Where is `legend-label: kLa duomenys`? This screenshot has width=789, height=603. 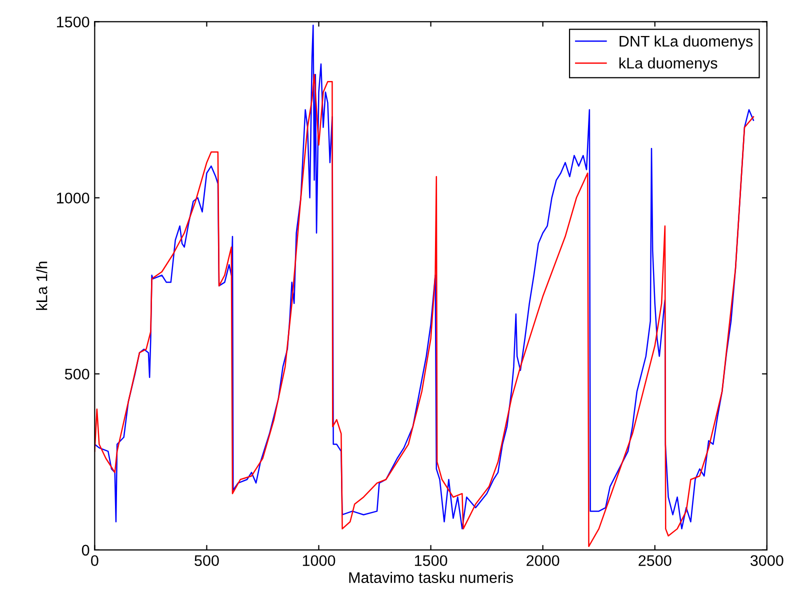 legend-label: kLa duomenys is located at coordinates (668, 64).